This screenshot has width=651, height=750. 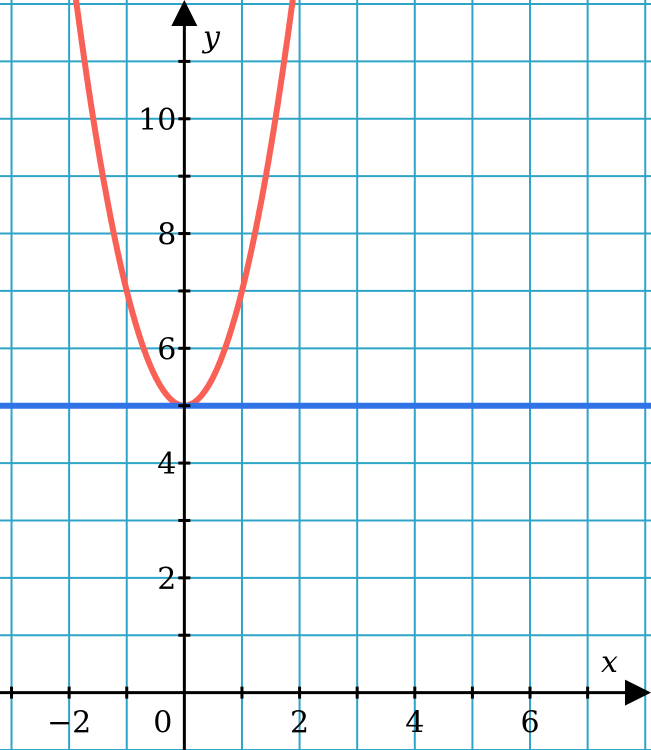 What do you see at coordinates (638, 692) in the screenshot?
I see `x-axis-arrow` at bounding box center [638, 692].